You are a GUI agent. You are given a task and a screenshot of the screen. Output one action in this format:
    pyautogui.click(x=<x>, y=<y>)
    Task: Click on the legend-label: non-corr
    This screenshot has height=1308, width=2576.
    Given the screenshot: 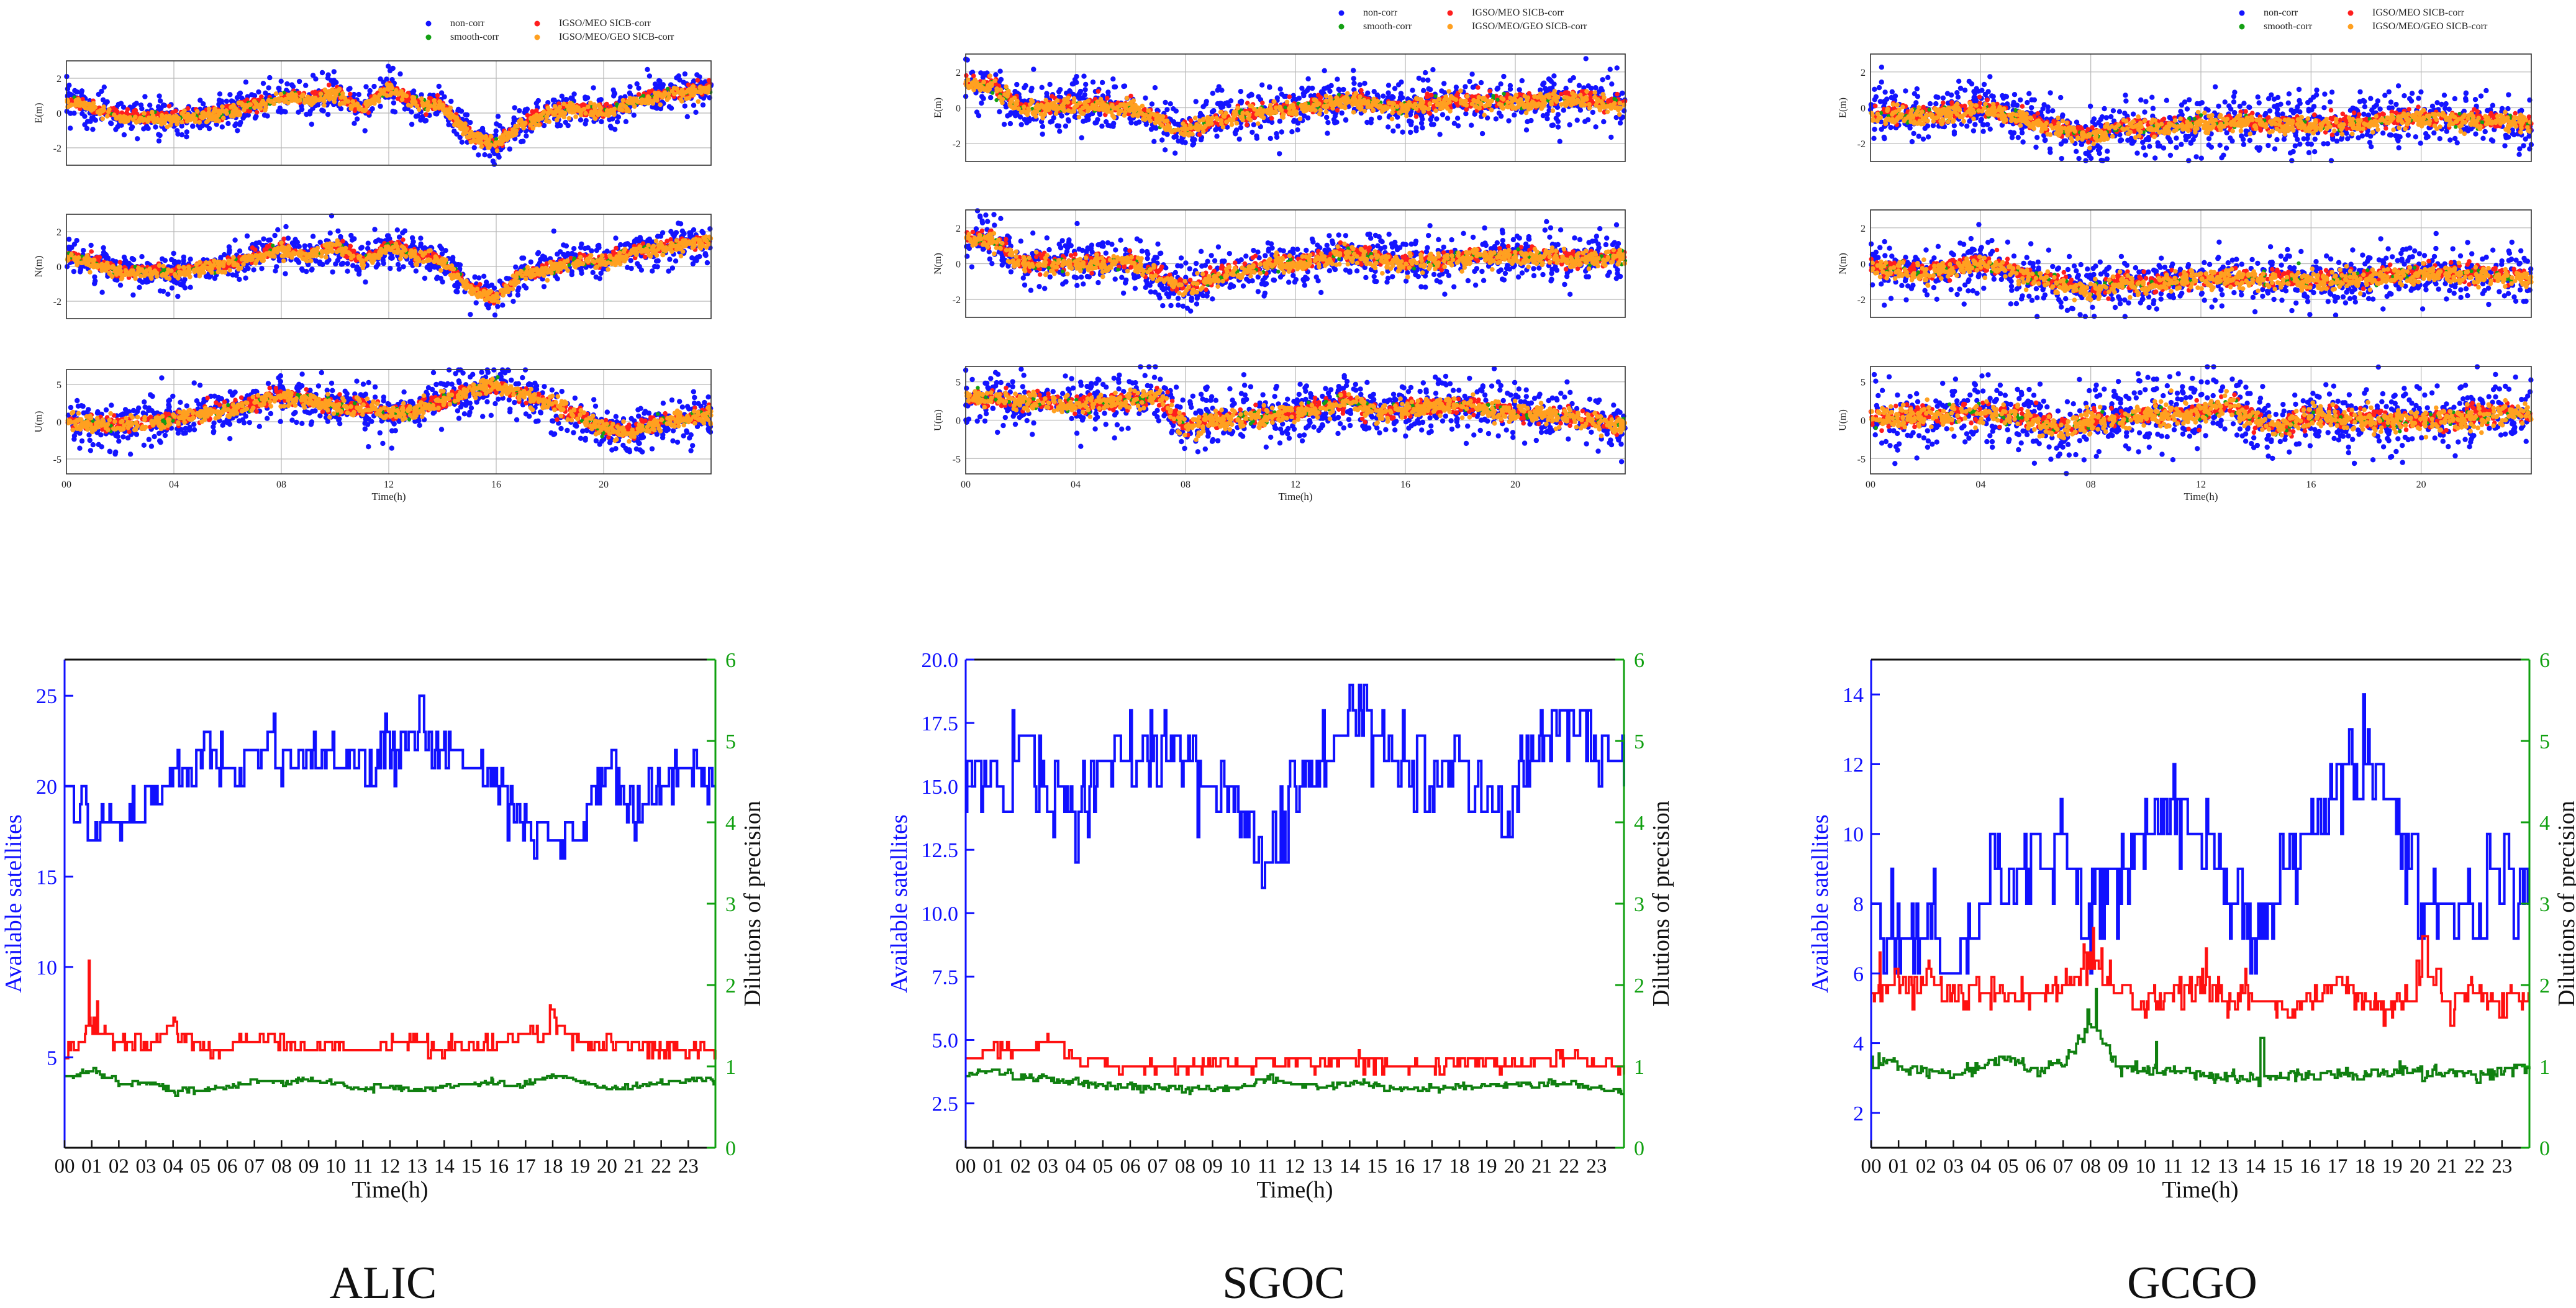 What is the action you would take?
    pyautogui.click(x=467, y=24)
    